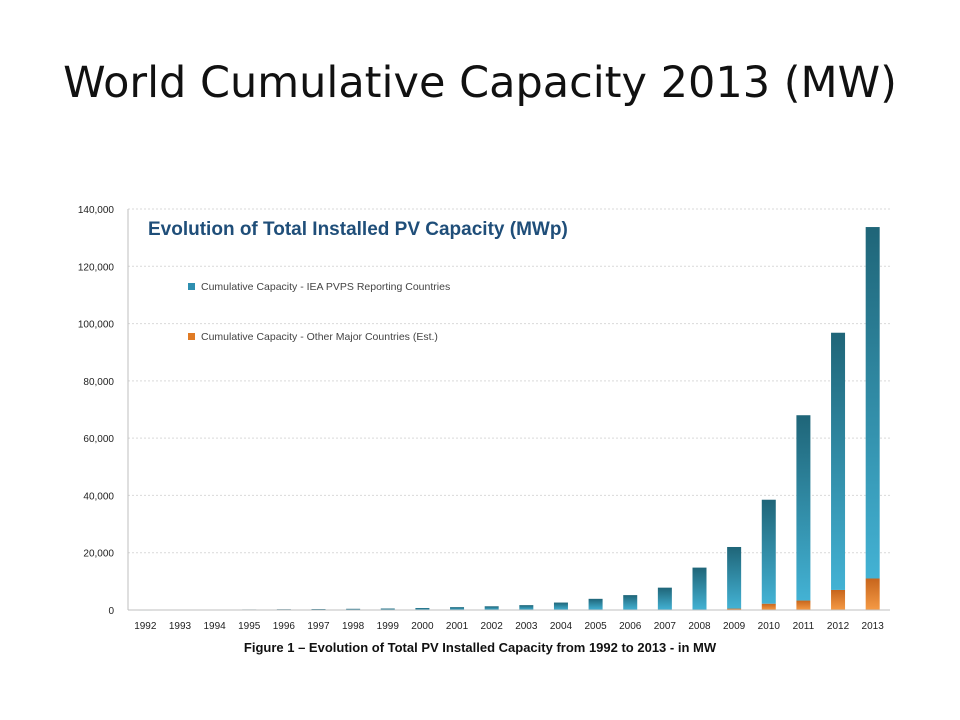 This screenshot has width=960, height=720. I want to click on x-tick-label: 2009, so click(734, 626).